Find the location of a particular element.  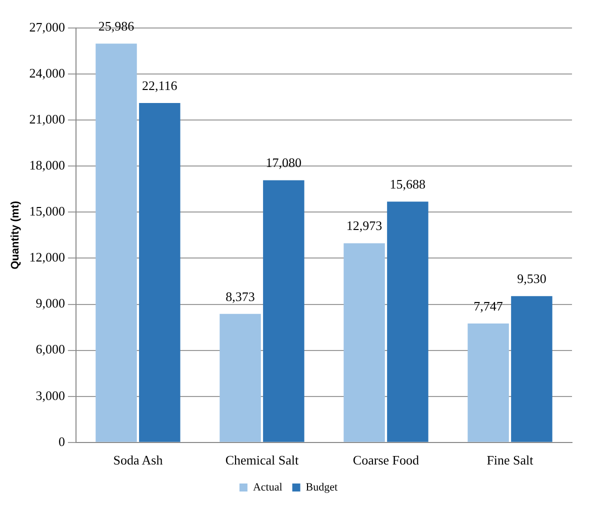

y-tick-label: 21,000 is located at coordinates (47, 119).